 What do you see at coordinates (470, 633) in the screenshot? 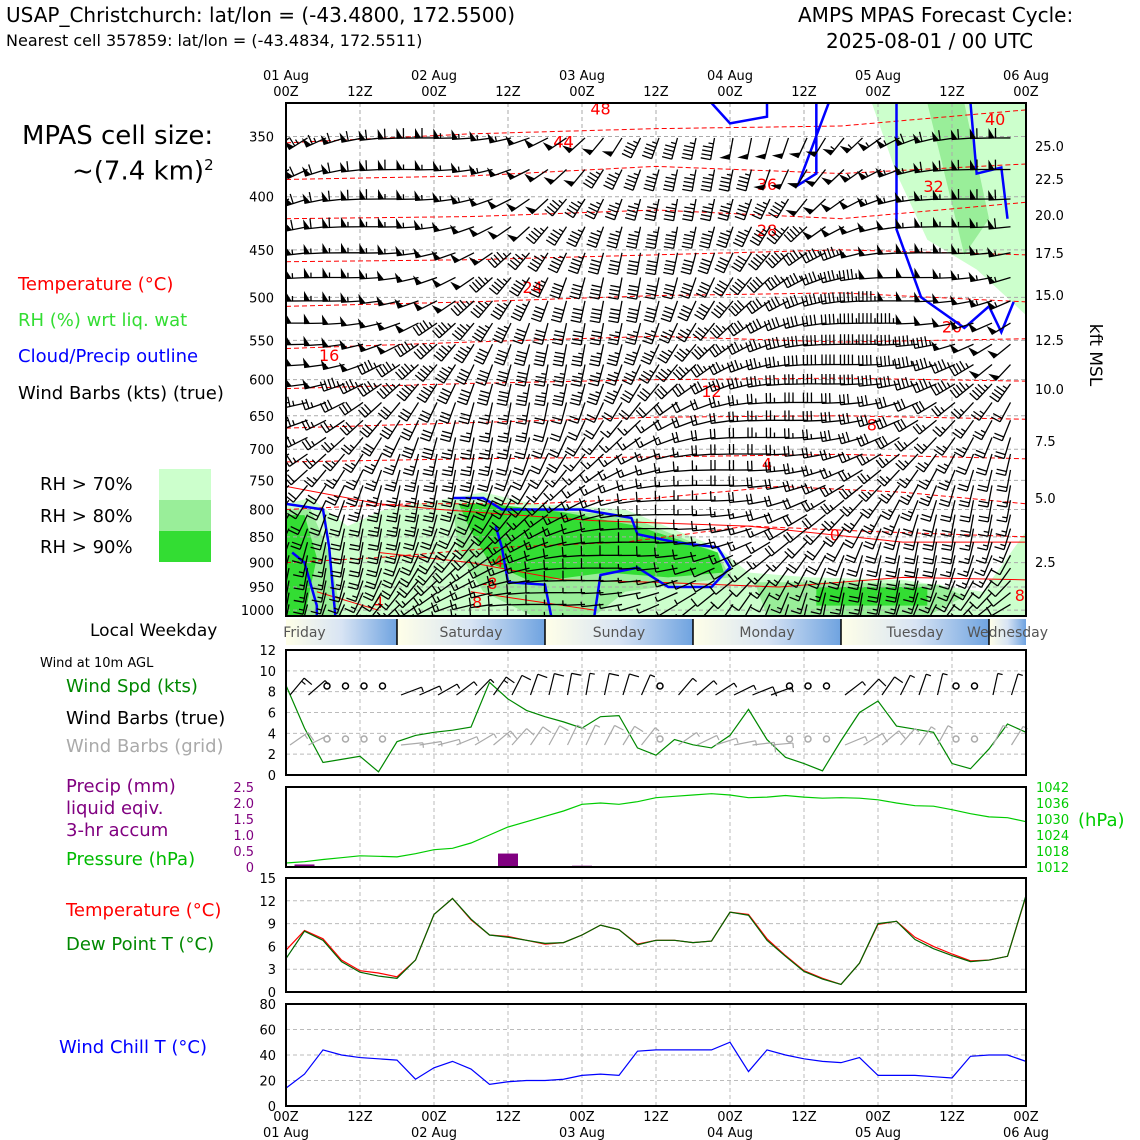
I see `weekday-label-1: Saturday` at bounding box center [470, 633].